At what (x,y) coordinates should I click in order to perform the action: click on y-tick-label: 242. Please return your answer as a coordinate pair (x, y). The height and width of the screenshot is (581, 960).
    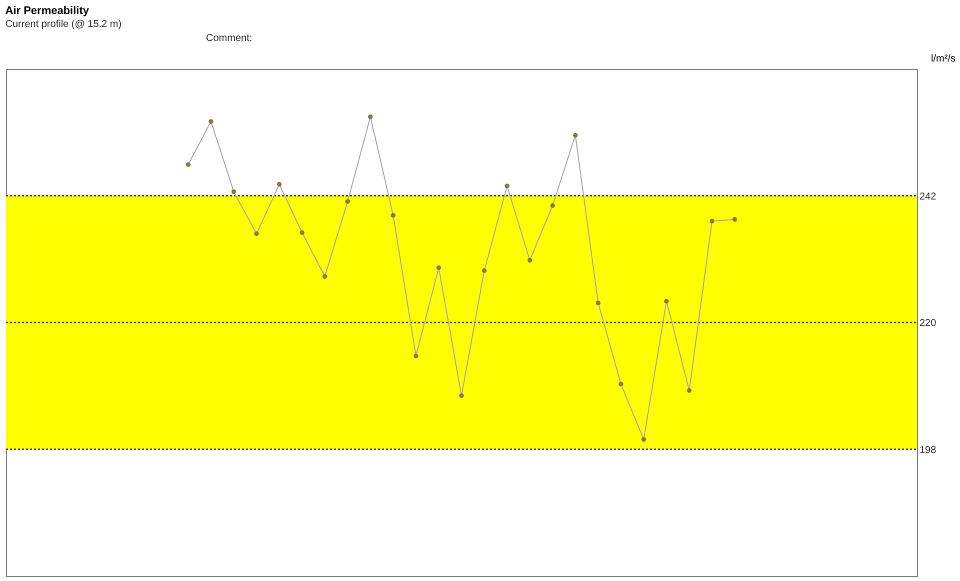
    Looking at the image, I should click on (928, 196).